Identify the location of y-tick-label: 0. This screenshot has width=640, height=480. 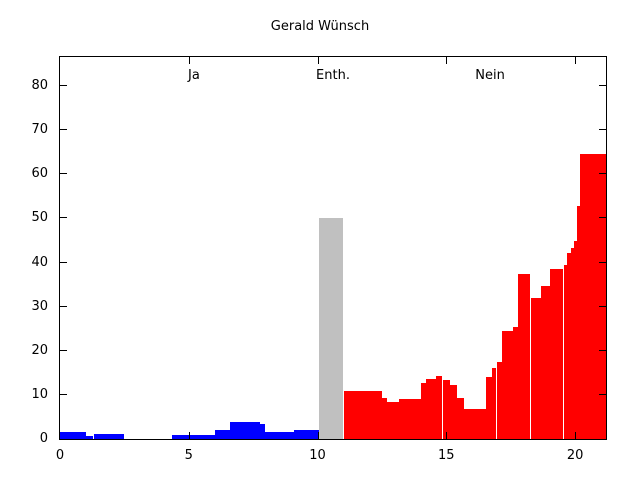
(43, 438).